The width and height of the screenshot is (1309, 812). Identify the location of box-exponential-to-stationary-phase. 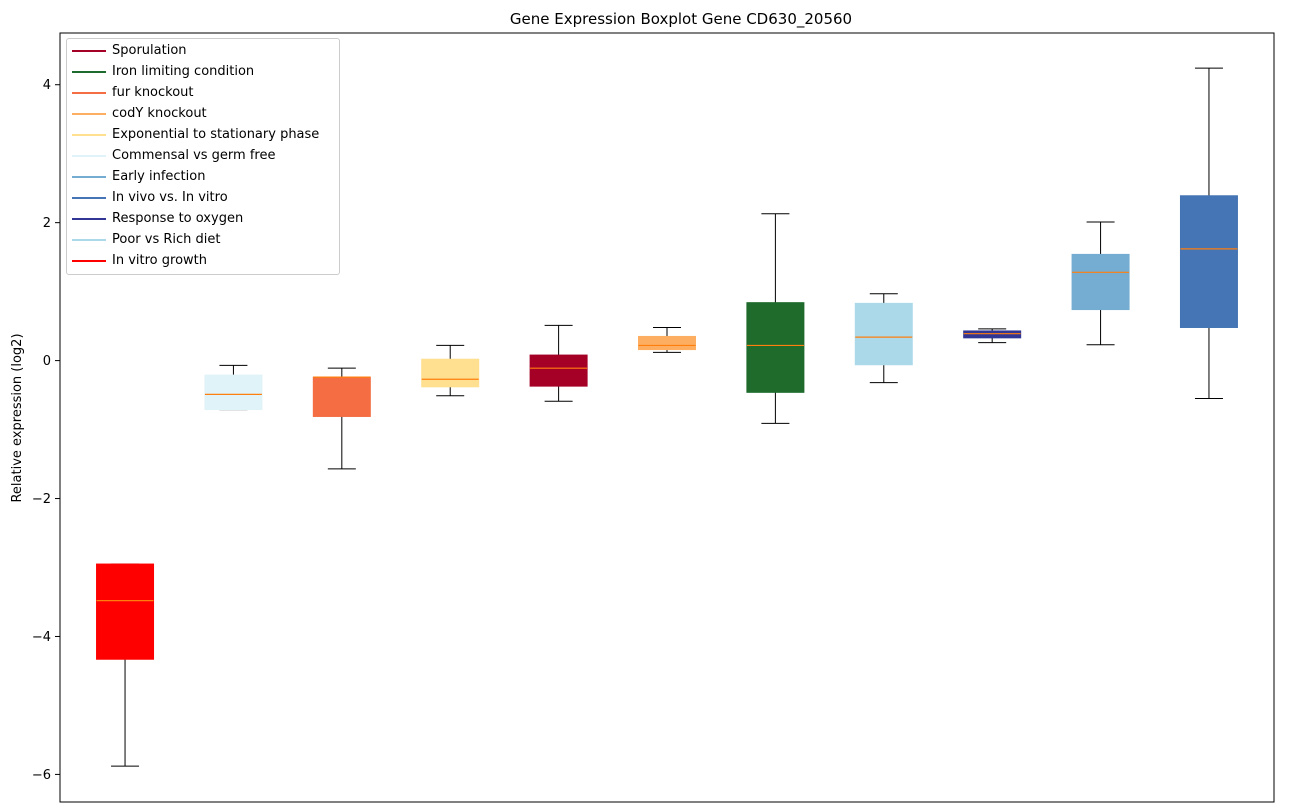
(450, 370).